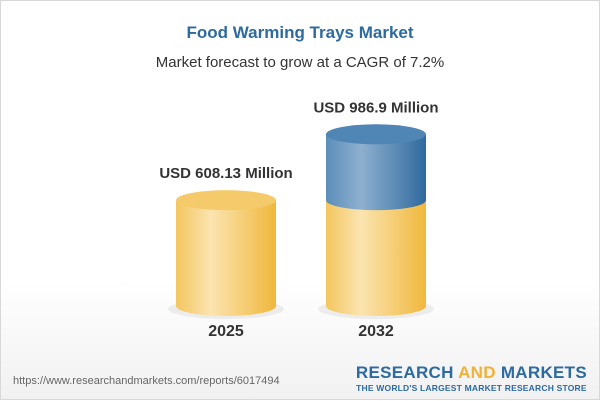 The width and height of the screenshot is (600, 401). What do you see at coordinates (376, 331) in the screenshot?
I see `category-label: 2032` at bounding box center [376, 331].